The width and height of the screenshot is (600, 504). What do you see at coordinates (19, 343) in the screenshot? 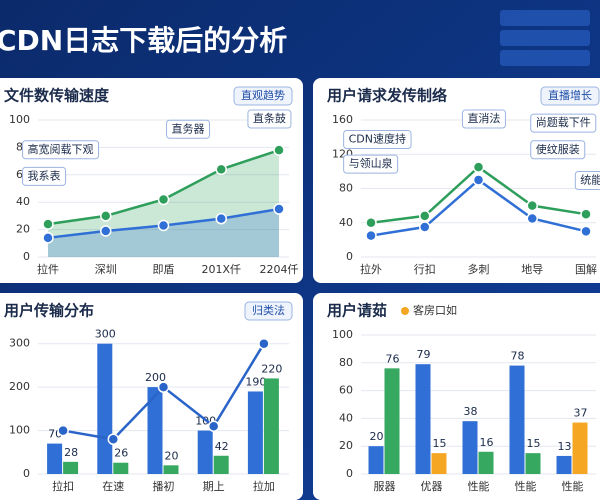
I see `y-tick-label: 300` at bounding box center [19, 343].